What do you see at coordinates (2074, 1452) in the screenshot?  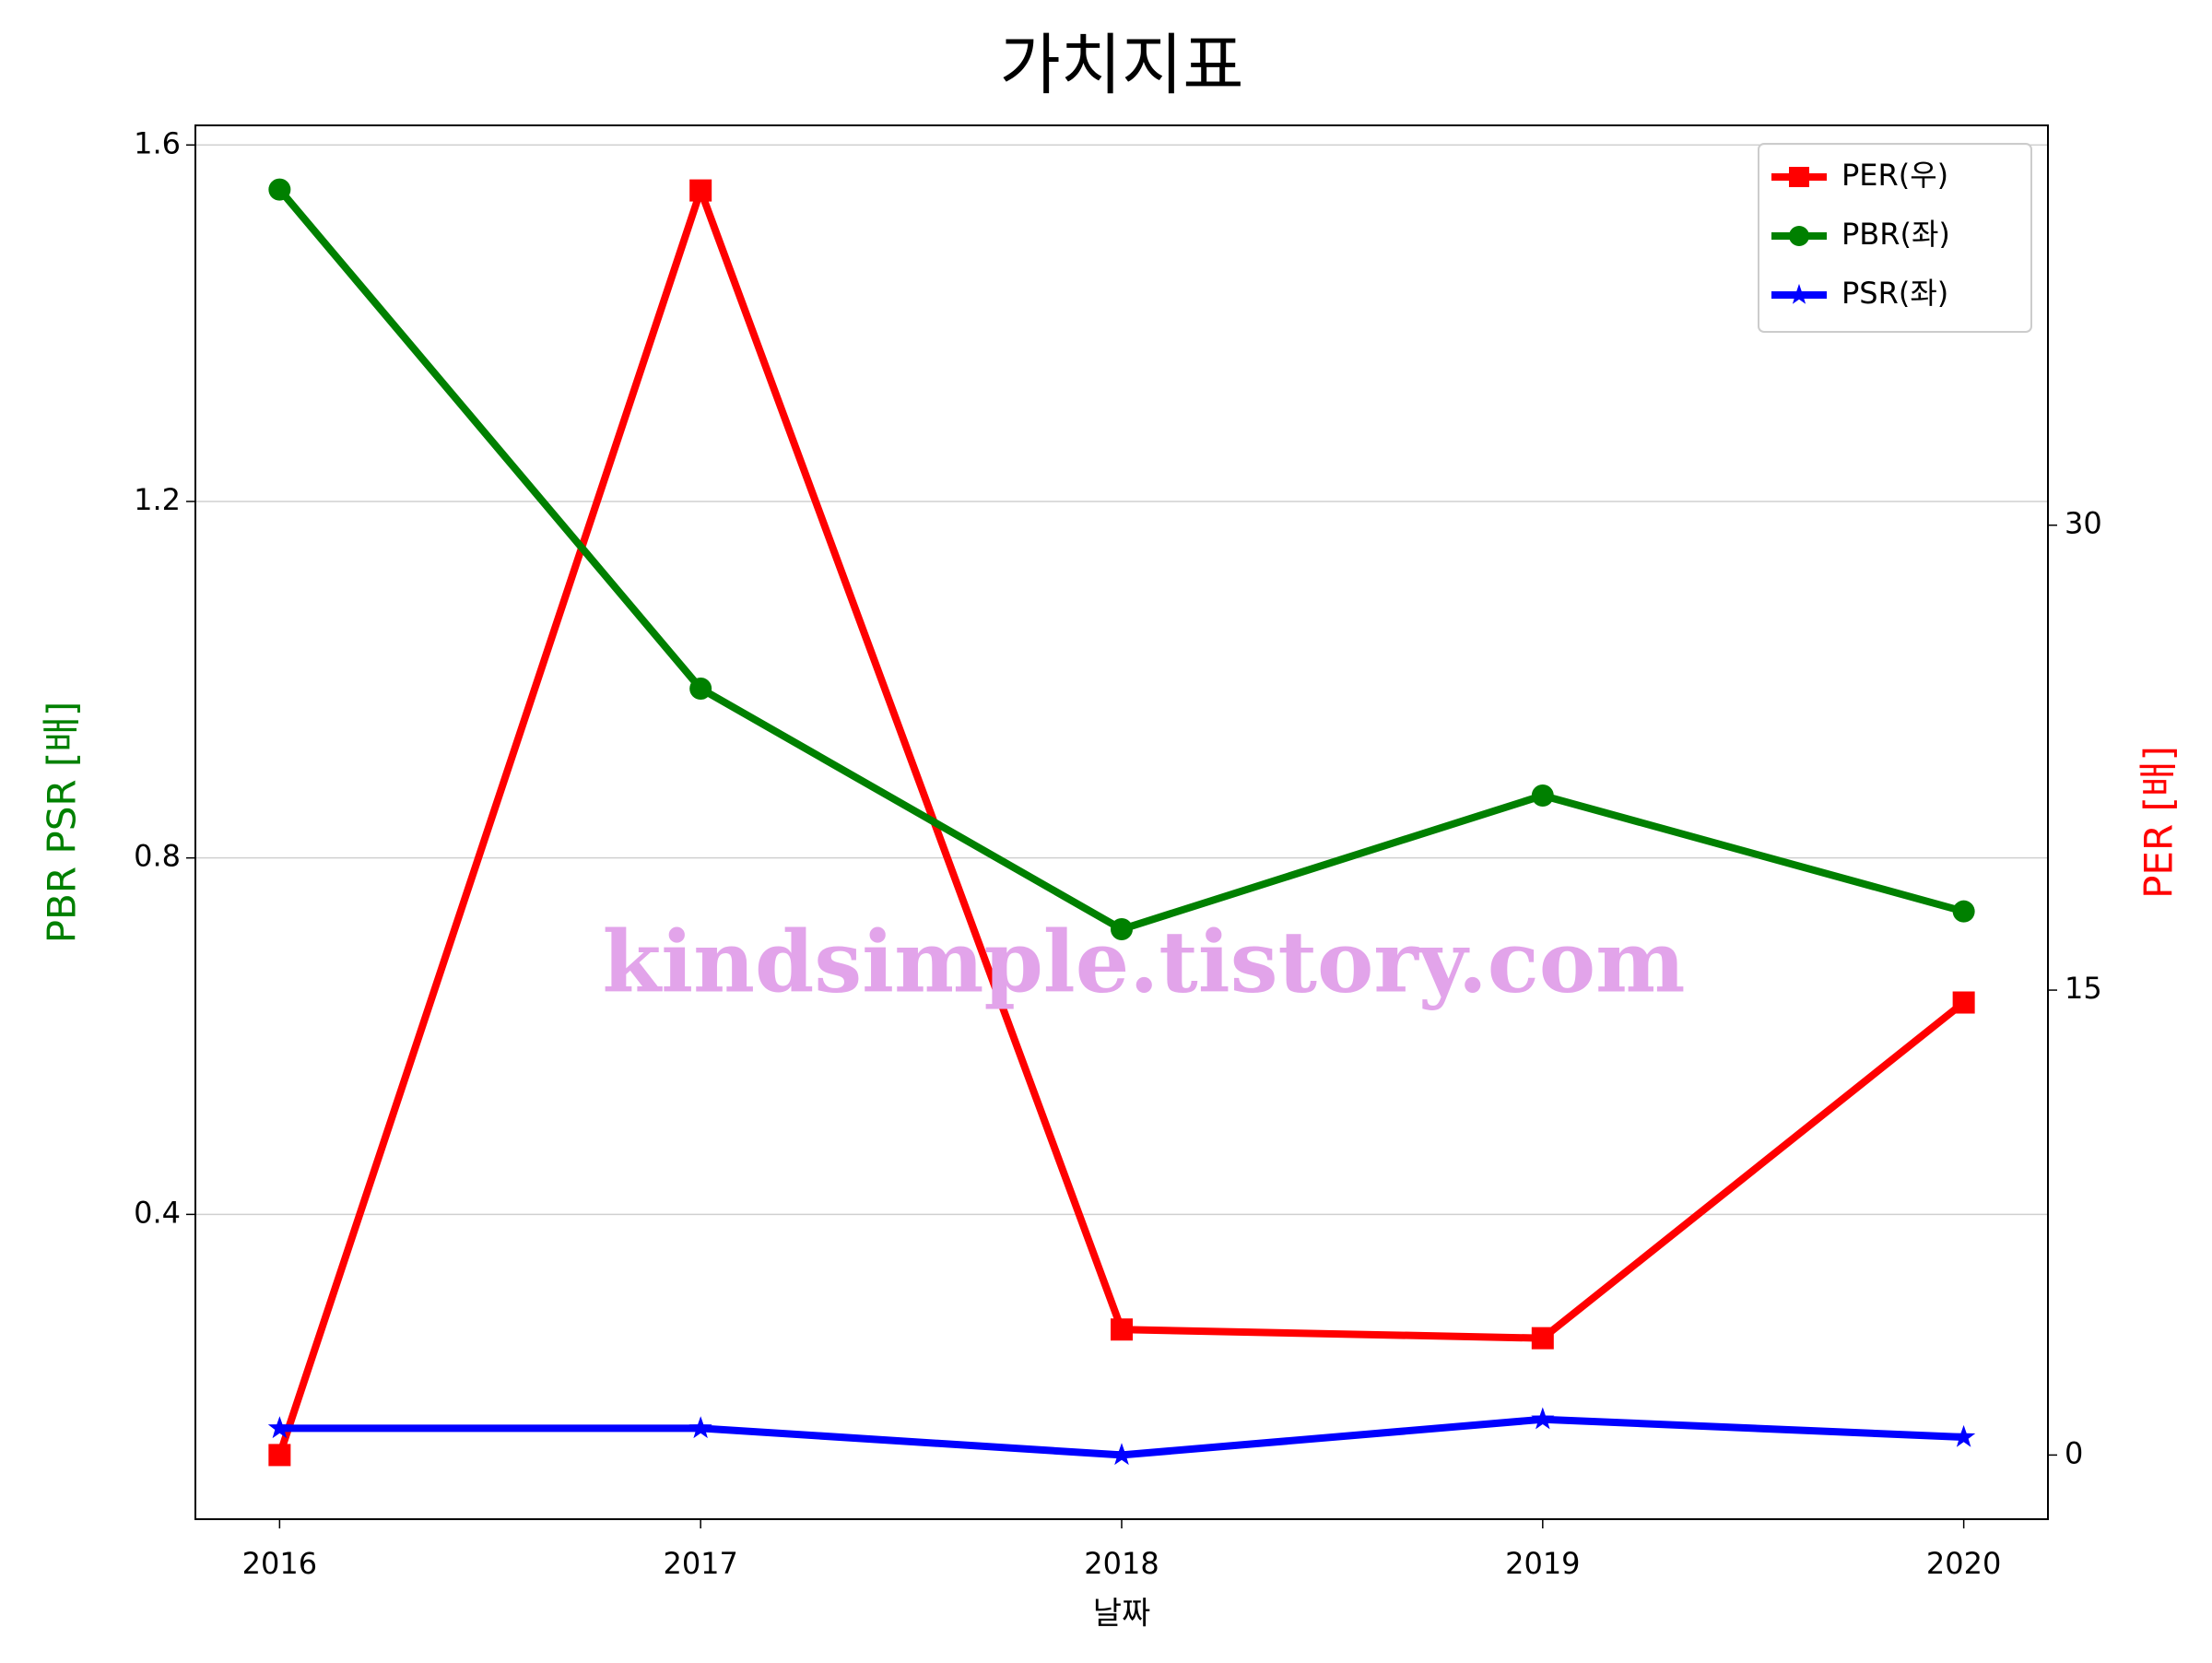 I see `y2-tick-label: 0` at bounding box center [2074, 1452].